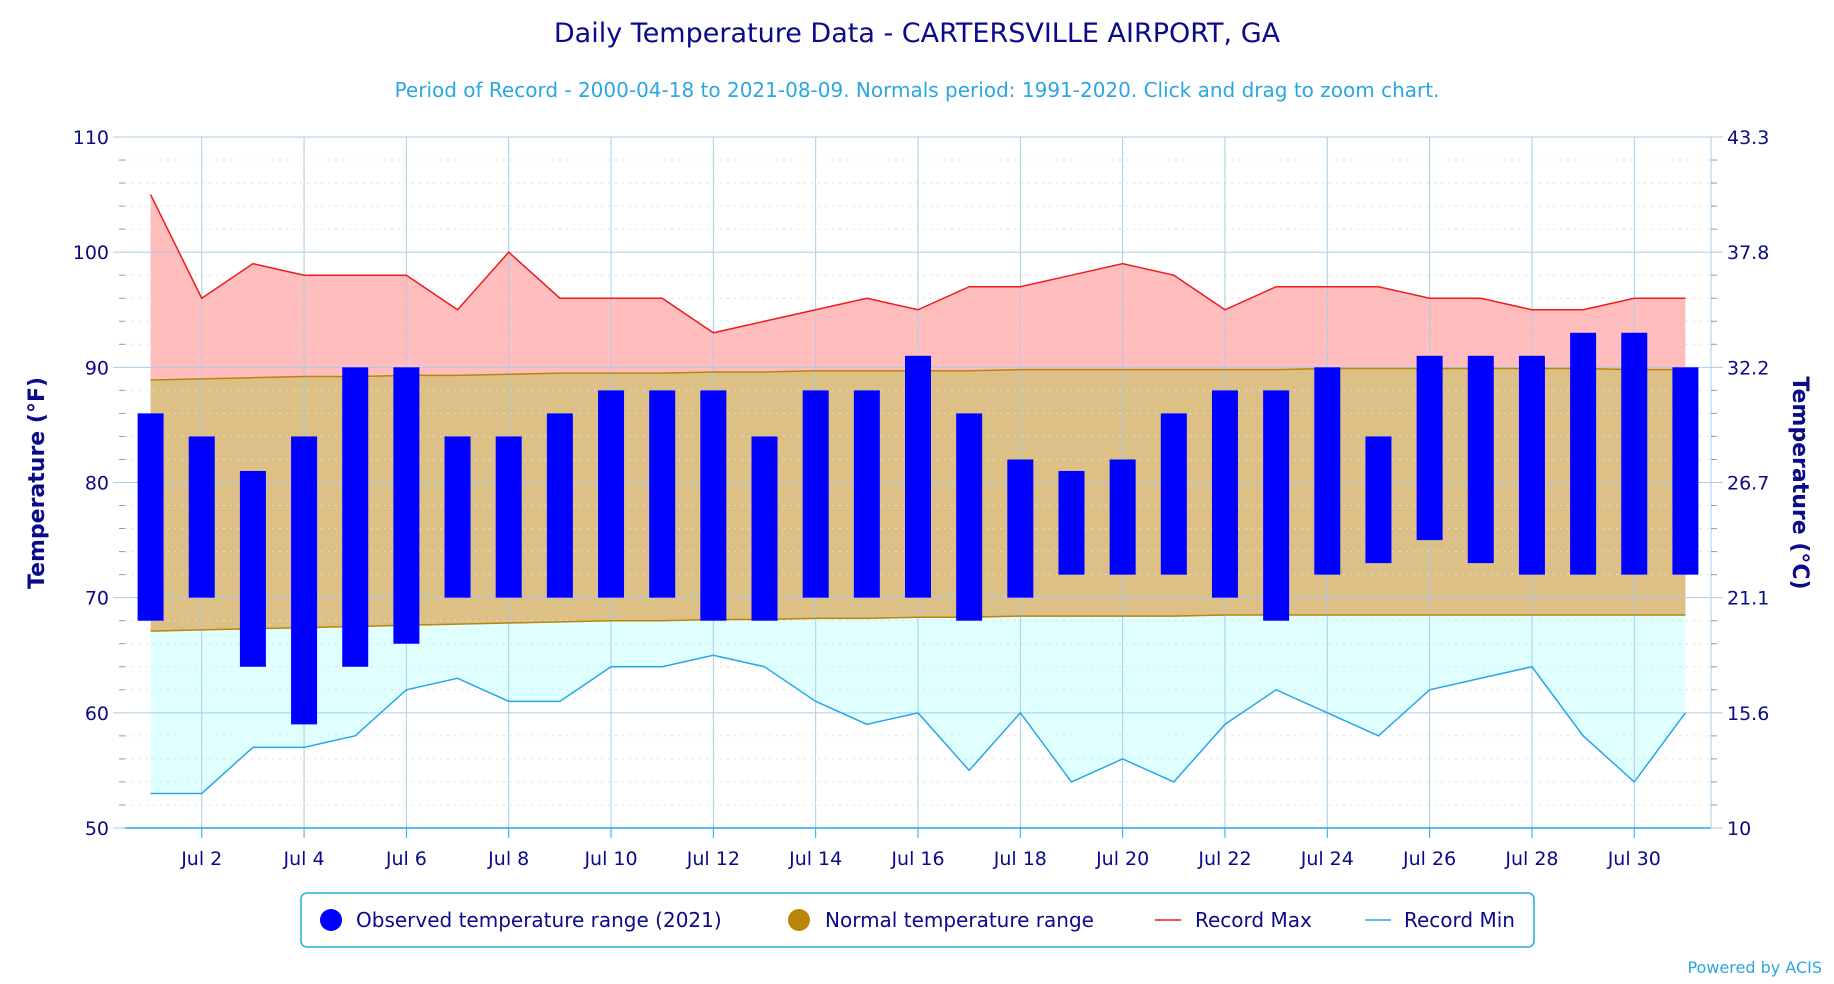 This screenshot has height=984, width=1834. What do you see at coordinates (1748, 599) in the screenshot?
I see `y-tick-label-right: 21.1` at bounding box center [1748, 599].